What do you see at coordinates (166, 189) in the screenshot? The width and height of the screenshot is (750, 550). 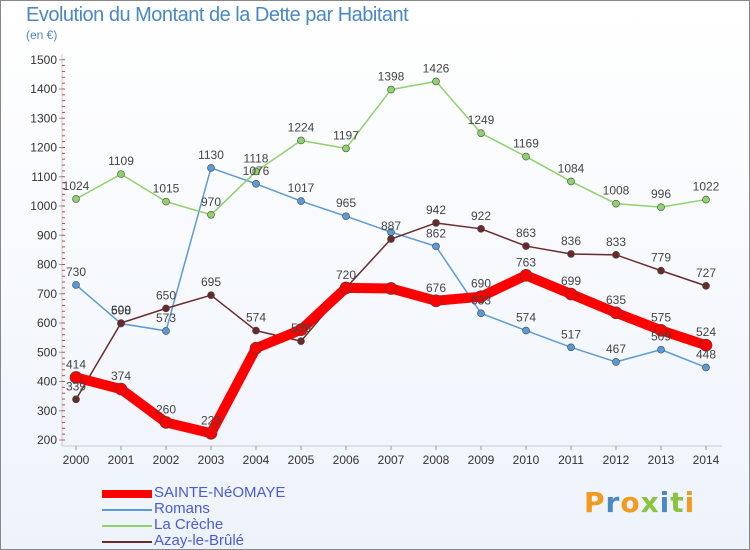 I see `data-label: 1015` at bounding box center [166, 189].